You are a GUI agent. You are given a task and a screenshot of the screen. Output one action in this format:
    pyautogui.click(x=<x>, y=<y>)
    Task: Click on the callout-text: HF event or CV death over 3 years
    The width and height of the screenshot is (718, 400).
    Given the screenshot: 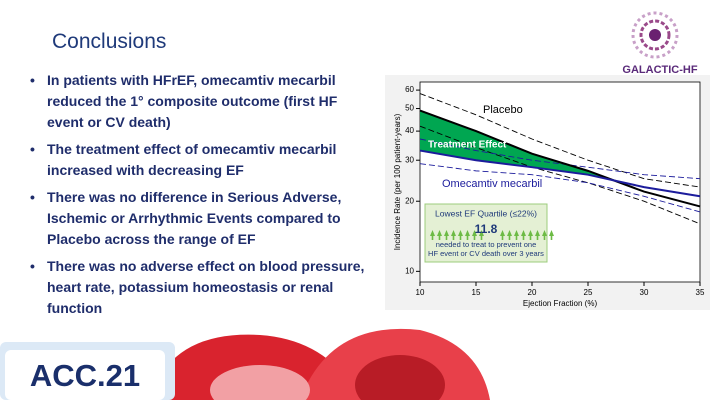 What is the action you would take?
    pyautogui.click(x=486, y=253)
    